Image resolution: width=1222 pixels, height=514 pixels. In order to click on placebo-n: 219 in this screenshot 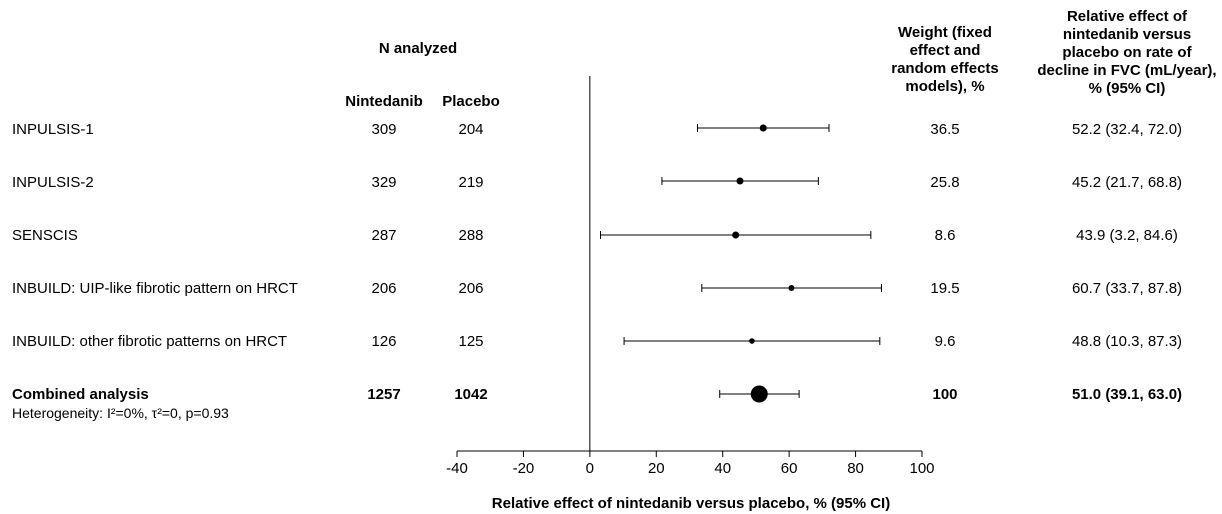, I will do `click(470, 182)`.